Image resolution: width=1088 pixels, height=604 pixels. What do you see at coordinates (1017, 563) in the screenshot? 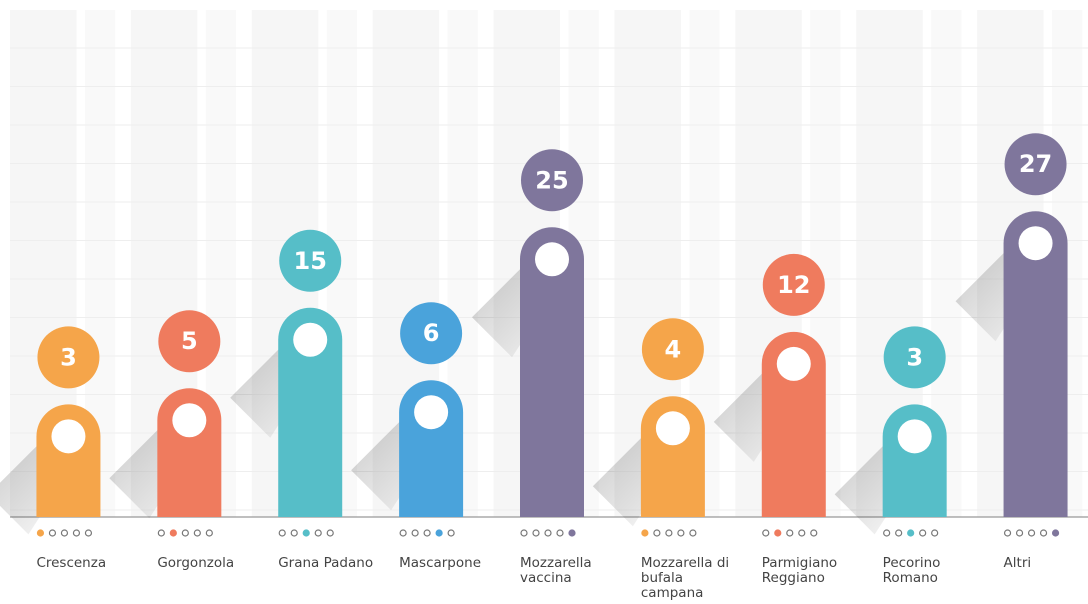
I see `category-label: Altri` at bounding box center [1017, 563].